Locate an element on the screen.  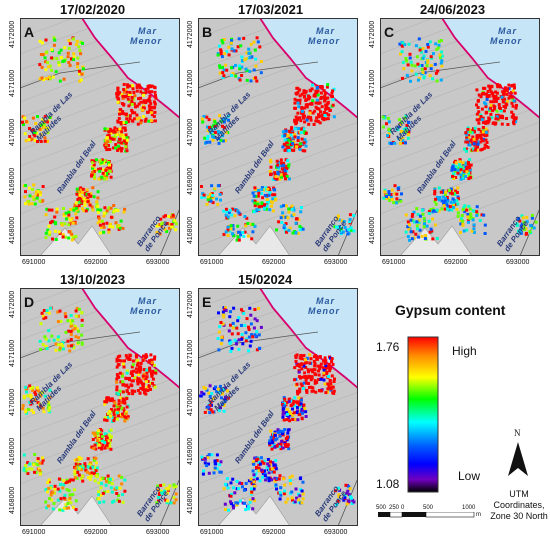
panel-letter: B is located at coordinates (207, 32).